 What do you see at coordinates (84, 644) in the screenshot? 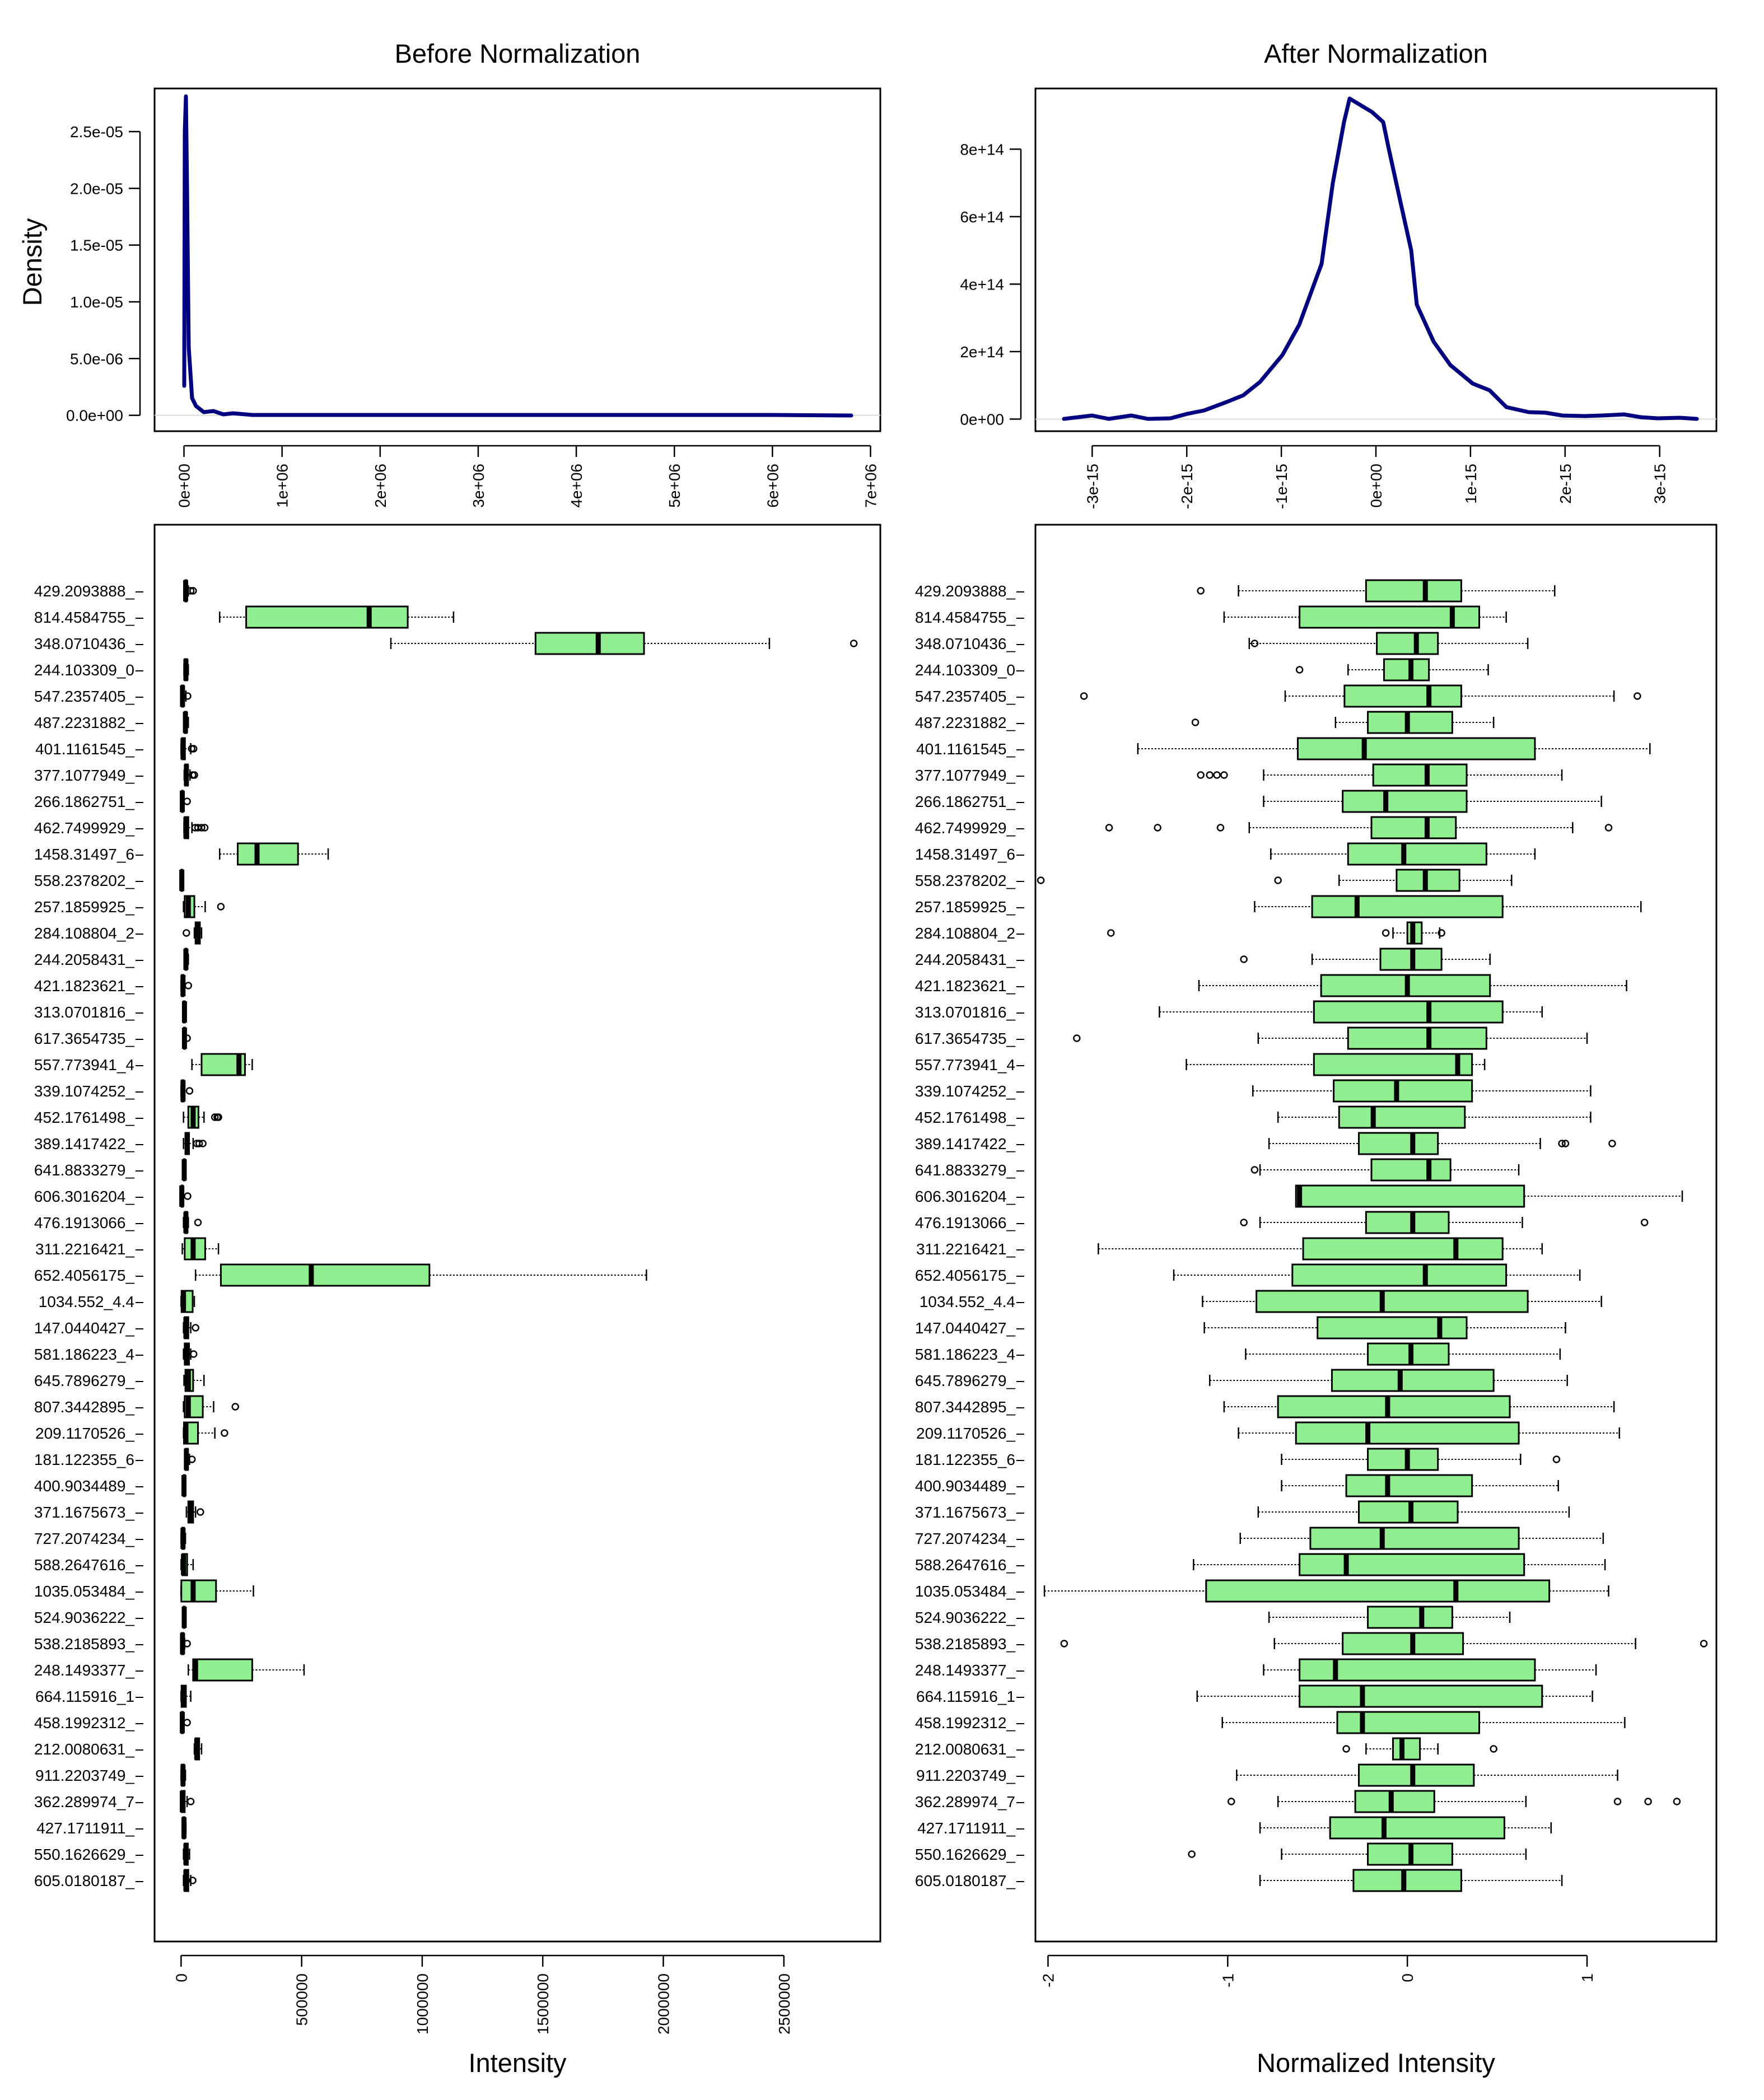
I see `category-label: 348.0710436_` at bounding box center [84, 644].